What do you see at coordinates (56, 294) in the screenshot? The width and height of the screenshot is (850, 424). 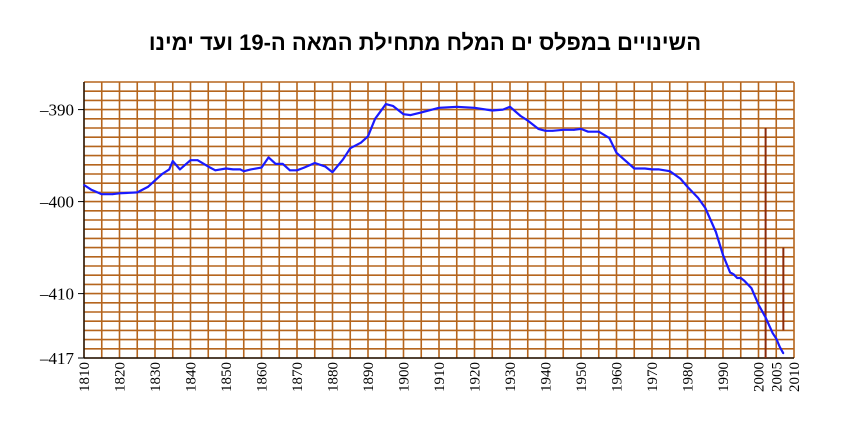 I see `y-tick-label: –410` at bounding box center [56, 294].